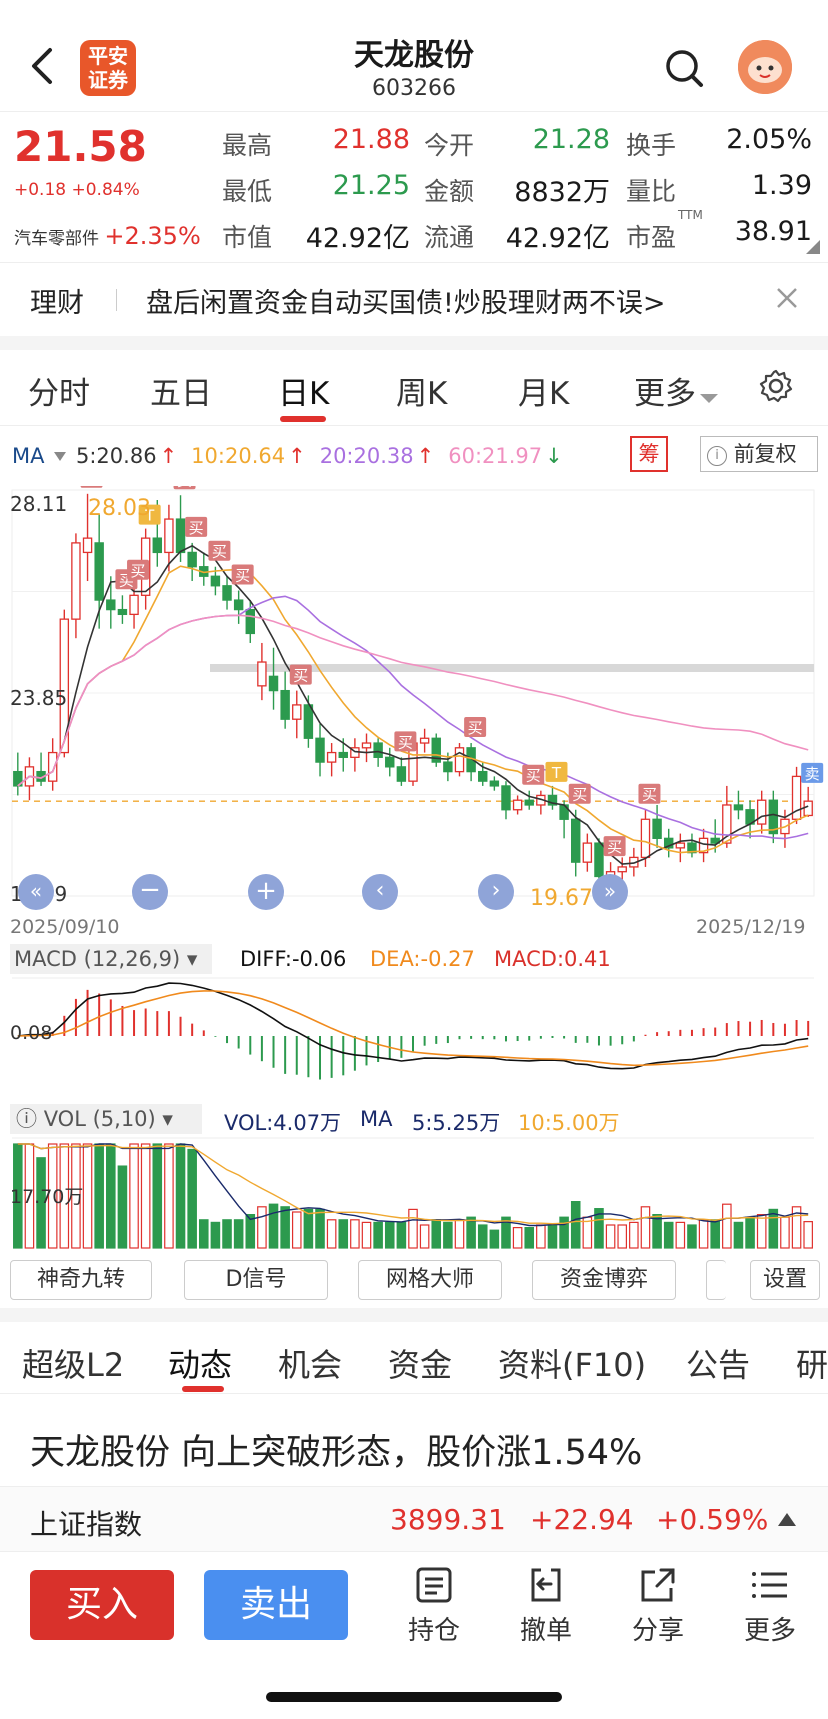  I want to click on indicator-fund-game: 资金博弈, so click(604, 1280).